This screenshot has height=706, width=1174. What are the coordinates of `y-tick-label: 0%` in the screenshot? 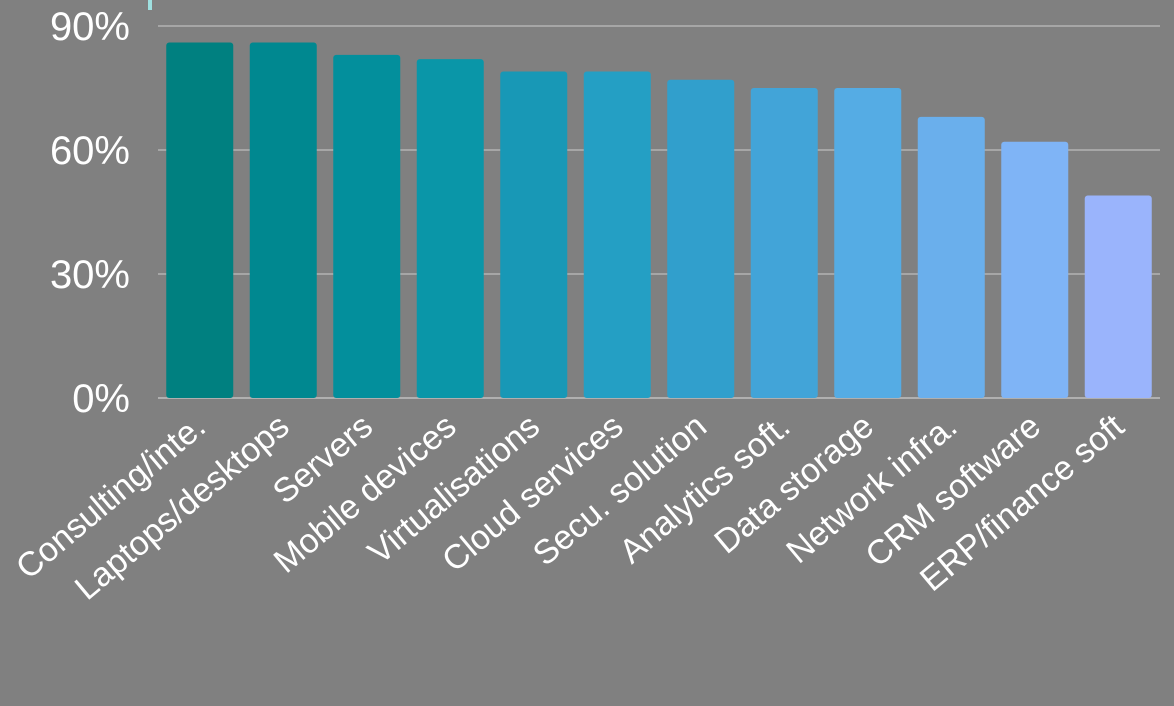 It's located at (101, 399).